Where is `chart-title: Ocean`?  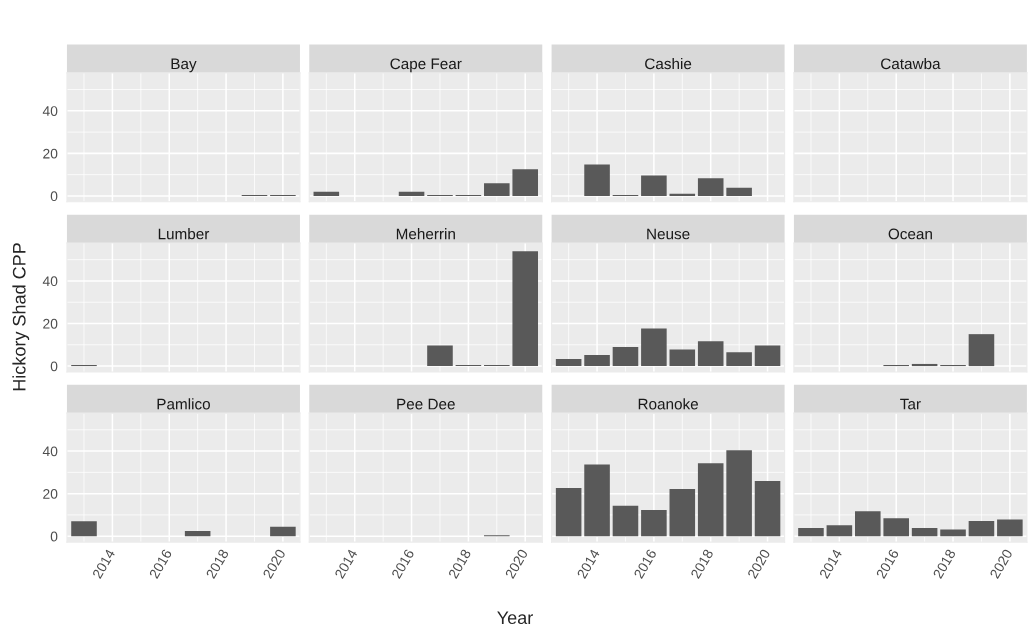
chart-title: Ocean is located at coordinates (910, 234).